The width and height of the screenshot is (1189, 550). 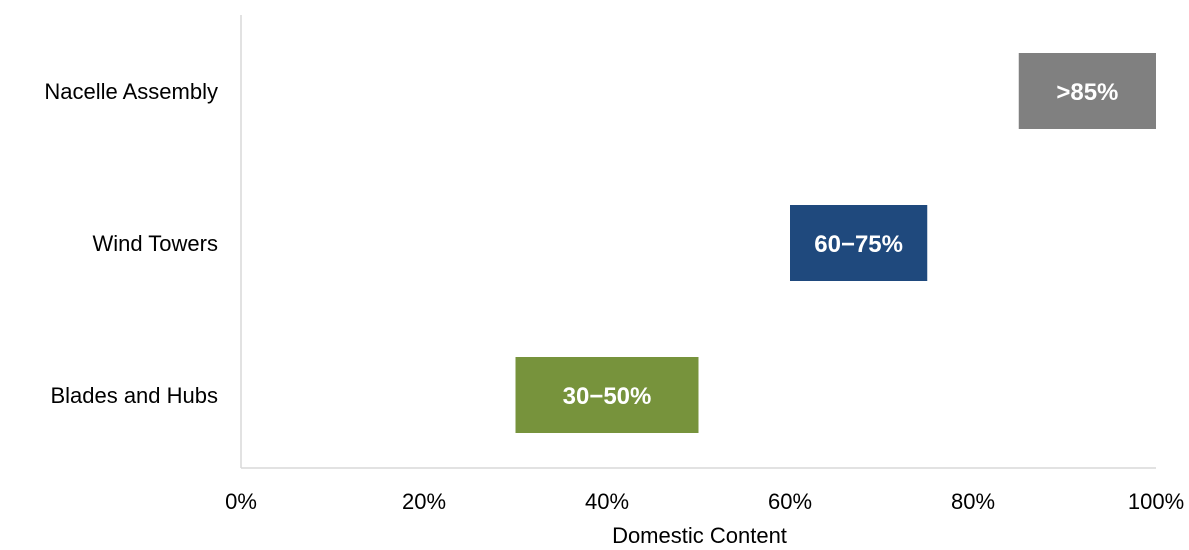 What do you see at coordinates (134, 395) in the screenshot?
I see `category-label: Blades and Hubs` at bounding box center [134, 395].